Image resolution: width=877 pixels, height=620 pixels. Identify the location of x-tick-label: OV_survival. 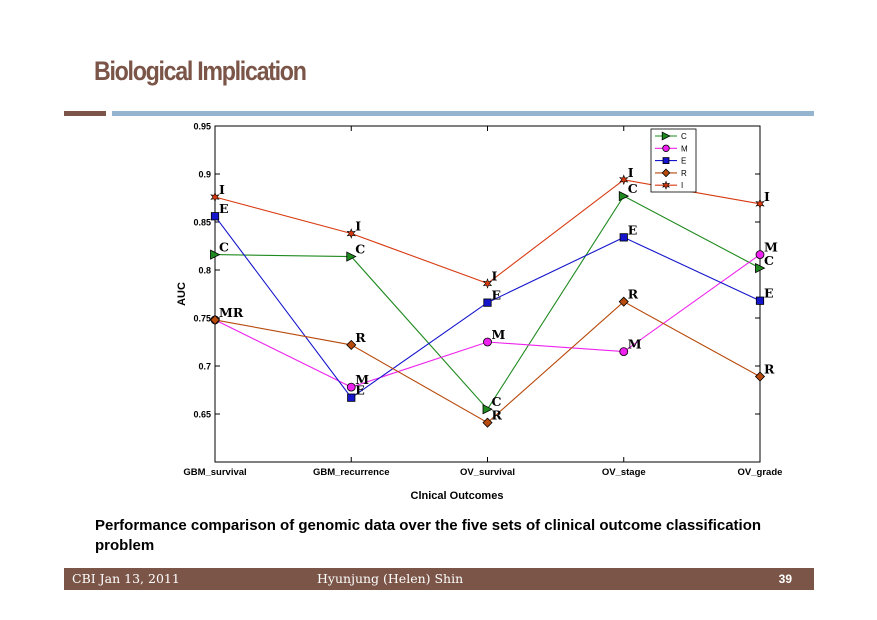
(487, 472).